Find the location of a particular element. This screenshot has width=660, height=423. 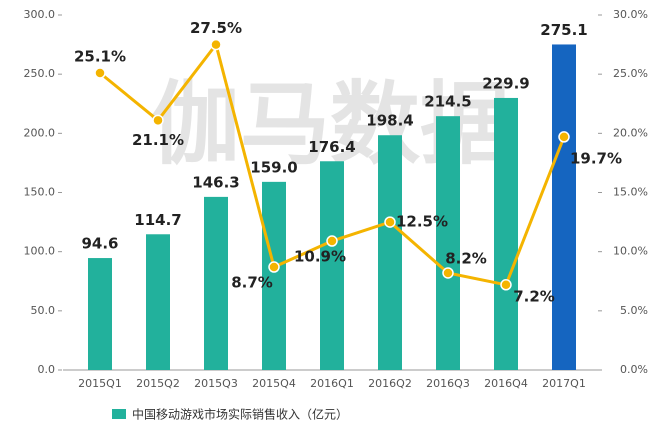

y-tick-label: 0.0 is located at coordinates (47, 369).